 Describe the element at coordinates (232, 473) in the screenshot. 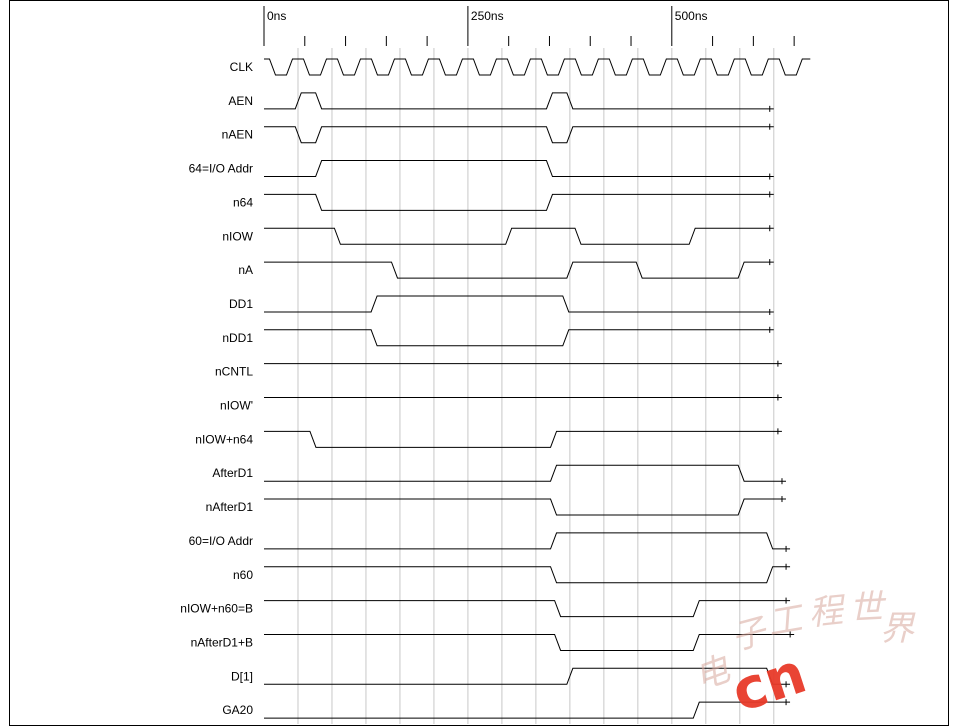

I see `signal-label: AfterD1` at that location.